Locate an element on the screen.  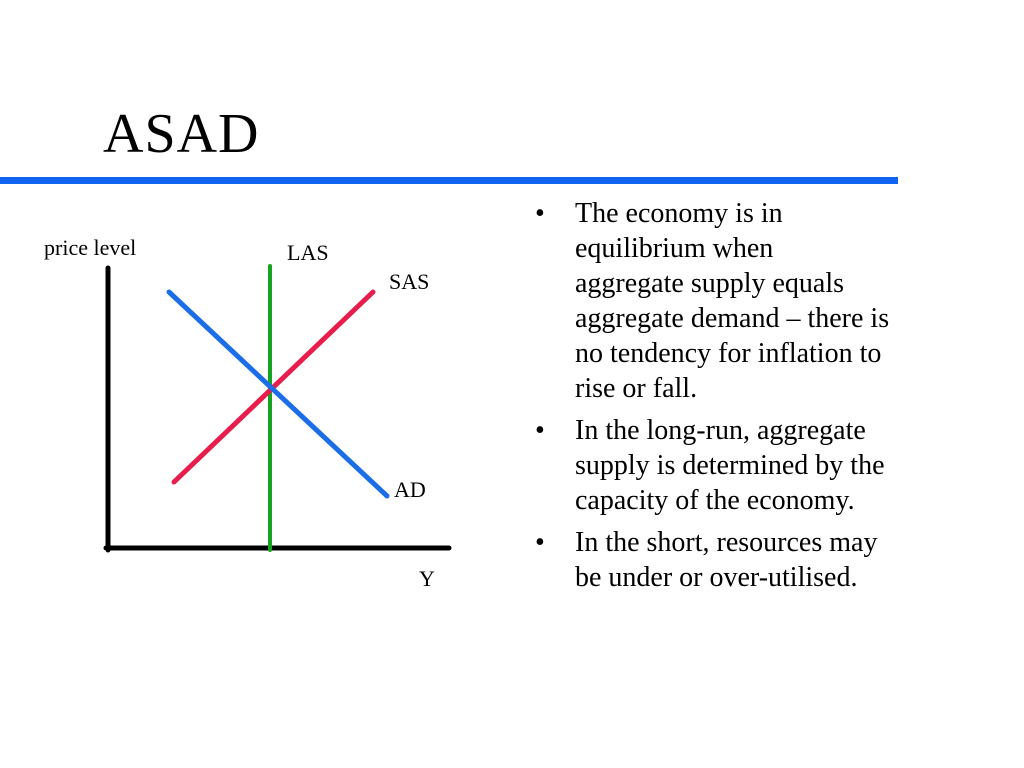
las-curve-label: LAS is located at coordinates (308, 252).